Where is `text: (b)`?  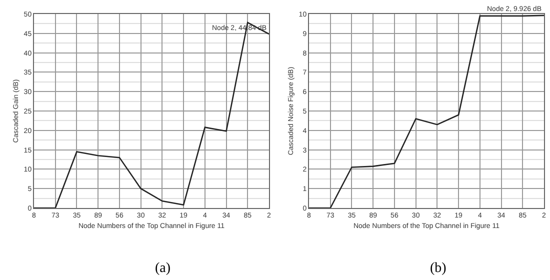 text: (b) is located at coordinates (438, 268).